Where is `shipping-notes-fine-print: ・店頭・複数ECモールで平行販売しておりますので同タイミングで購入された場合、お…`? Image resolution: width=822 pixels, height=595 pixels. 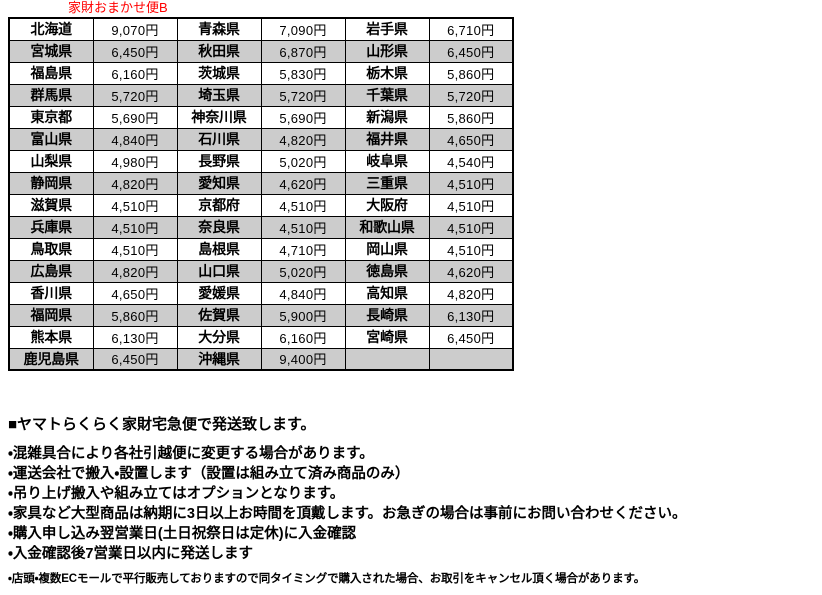
shipping-notes-fine-print: ・店頭・複数ECモールで平行販売しておりますので同タイミングで購入された場合、お… is located at coordinates (327, 579).